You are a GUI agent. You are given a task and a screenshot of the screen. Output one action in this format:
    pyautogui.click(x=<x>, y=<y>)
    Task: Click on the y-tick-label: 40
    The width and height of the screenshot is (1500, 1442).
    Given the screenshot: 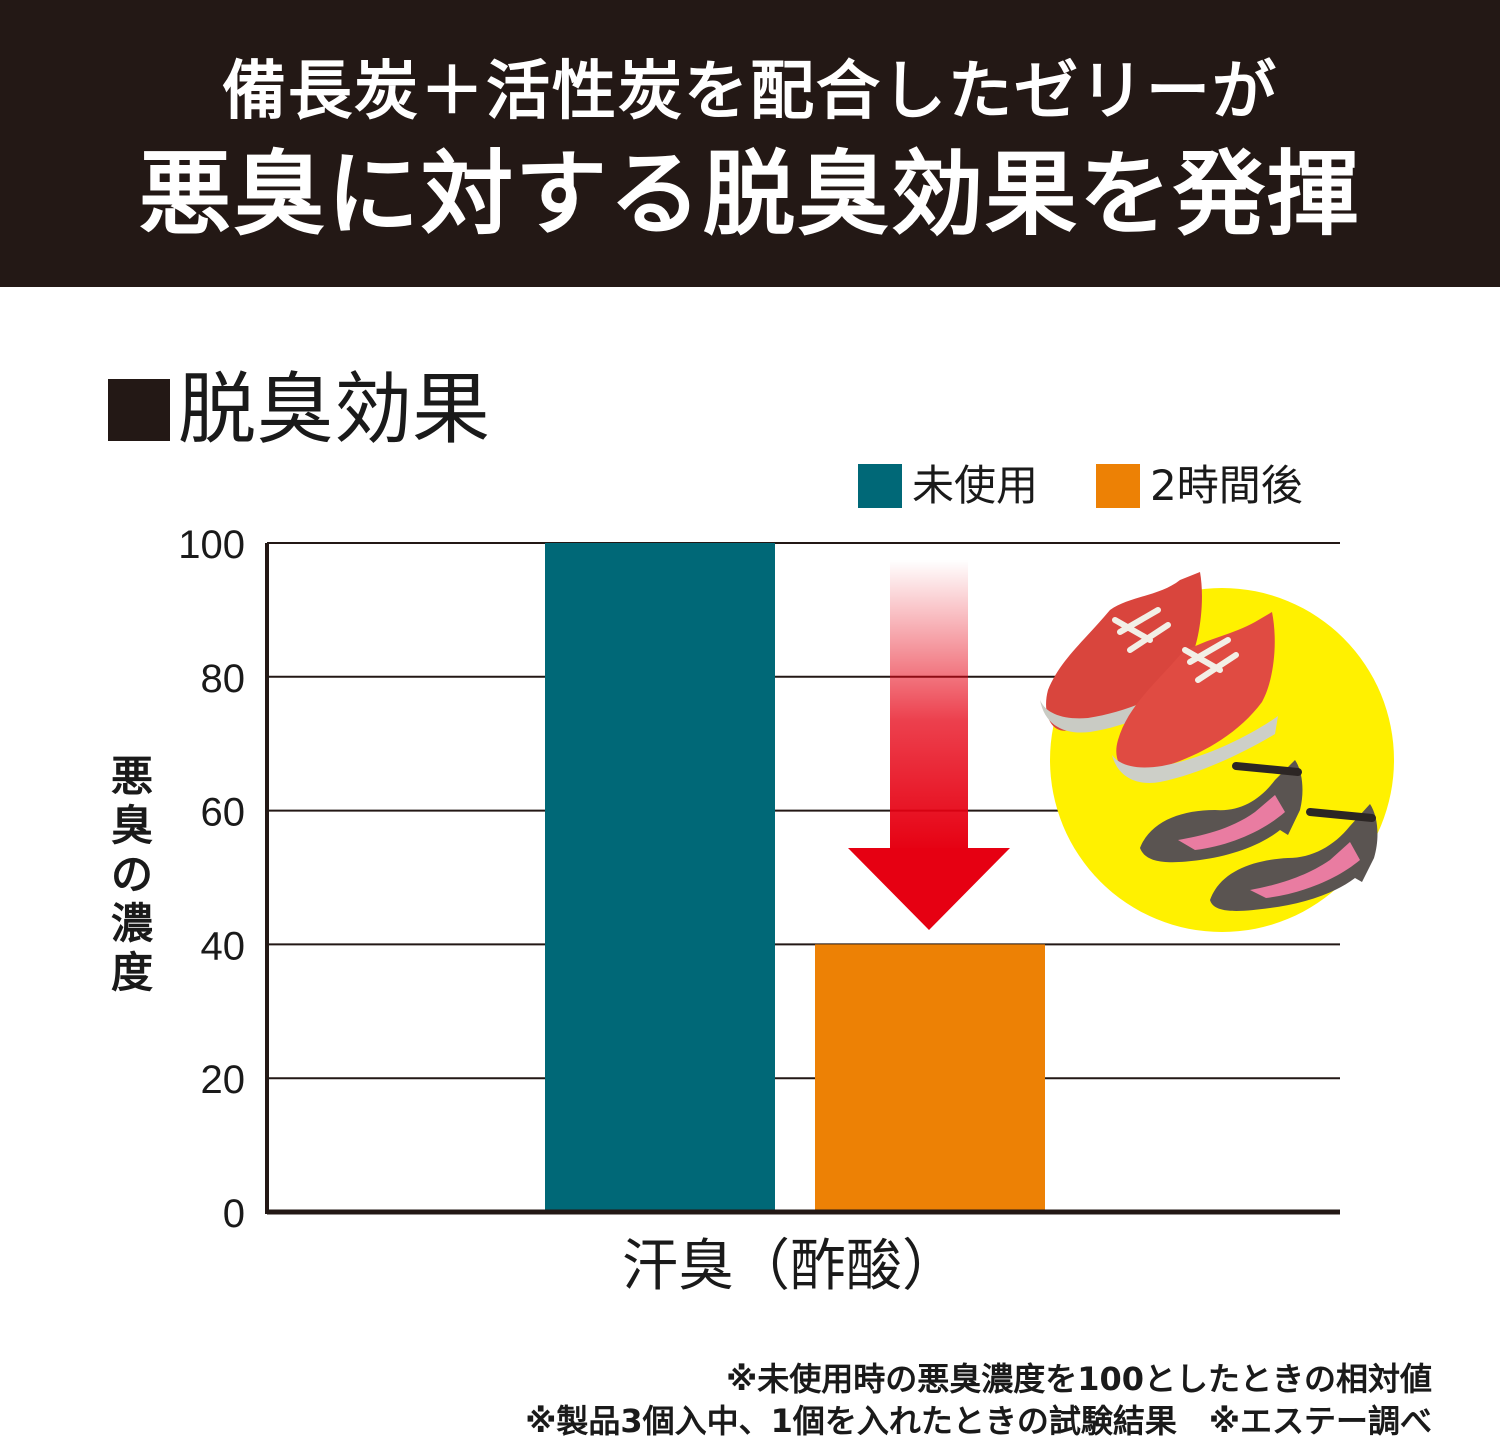 What is the action you would take?
    pyautogui.click(x=223, y=946)
    